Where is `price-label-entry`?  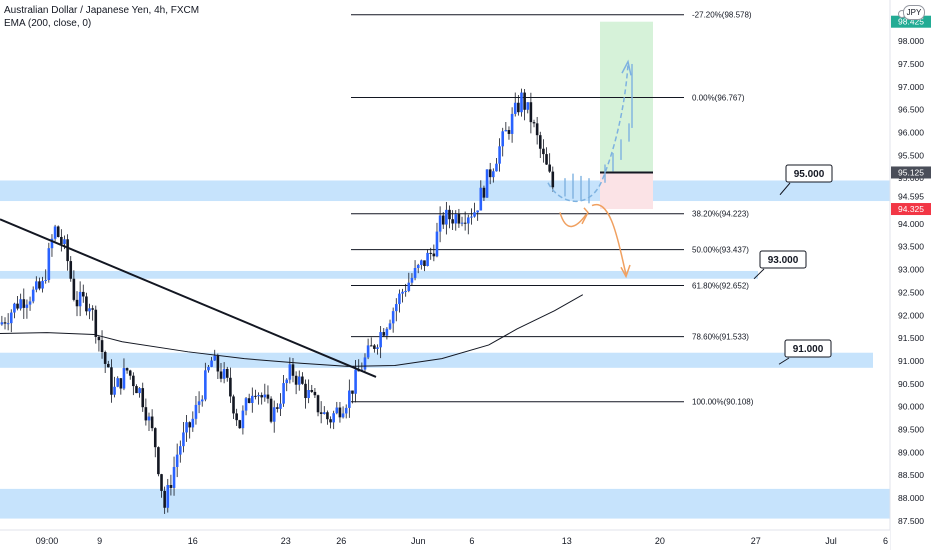 price-label-entry is located at coordinates (911, 172).